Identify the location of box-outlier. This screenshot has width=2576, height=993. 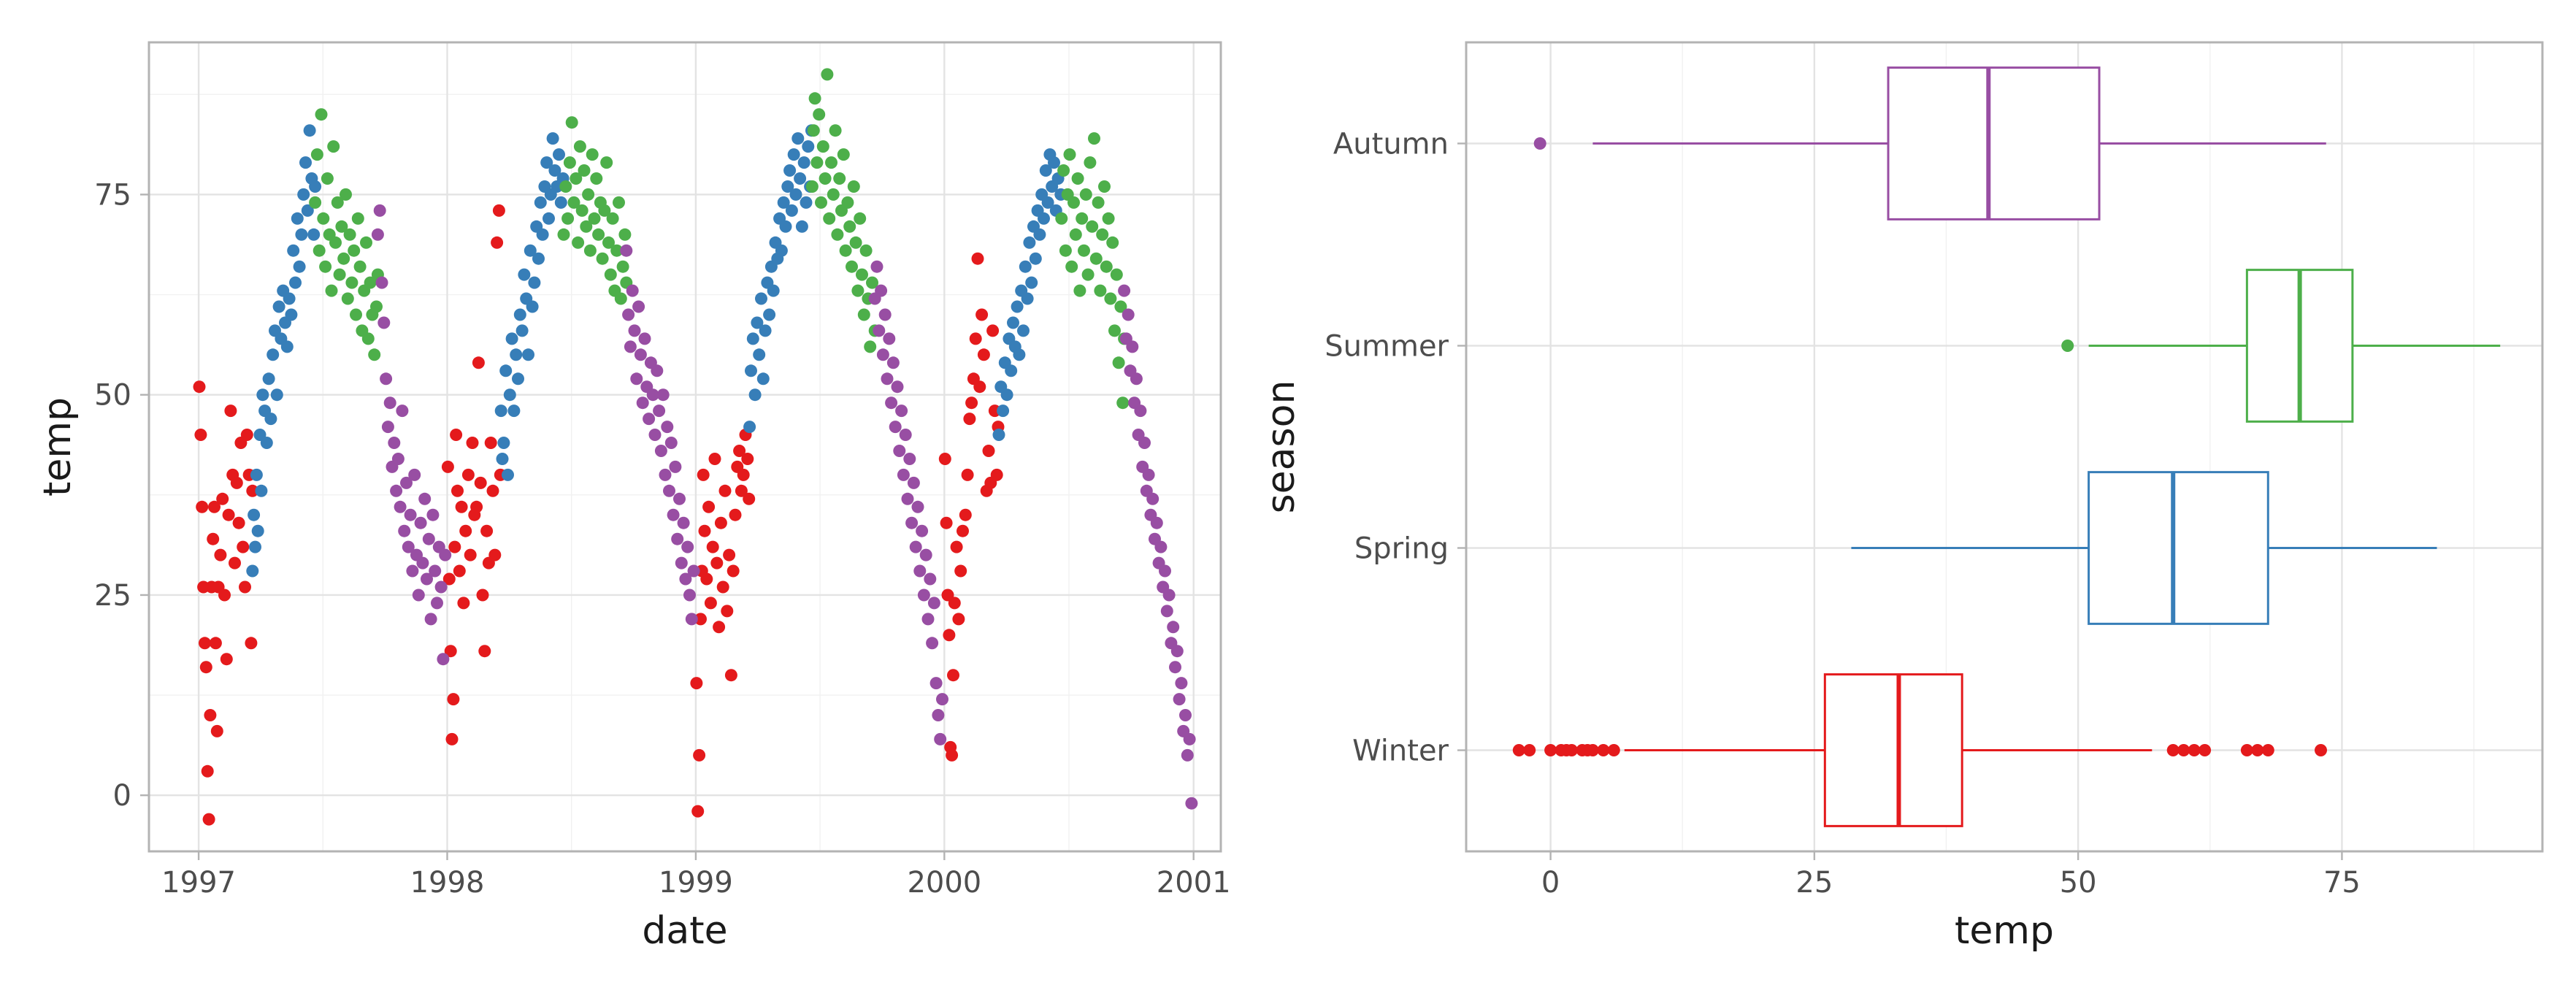
(1519, 750).